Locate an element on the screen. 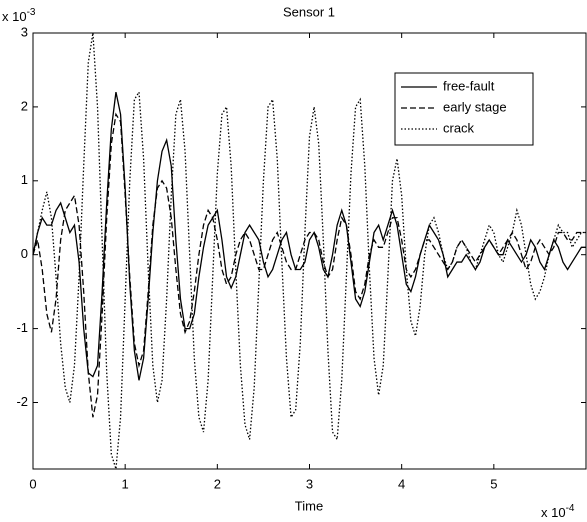  x-tick-label: 3 is located at coordinates (309, 483).